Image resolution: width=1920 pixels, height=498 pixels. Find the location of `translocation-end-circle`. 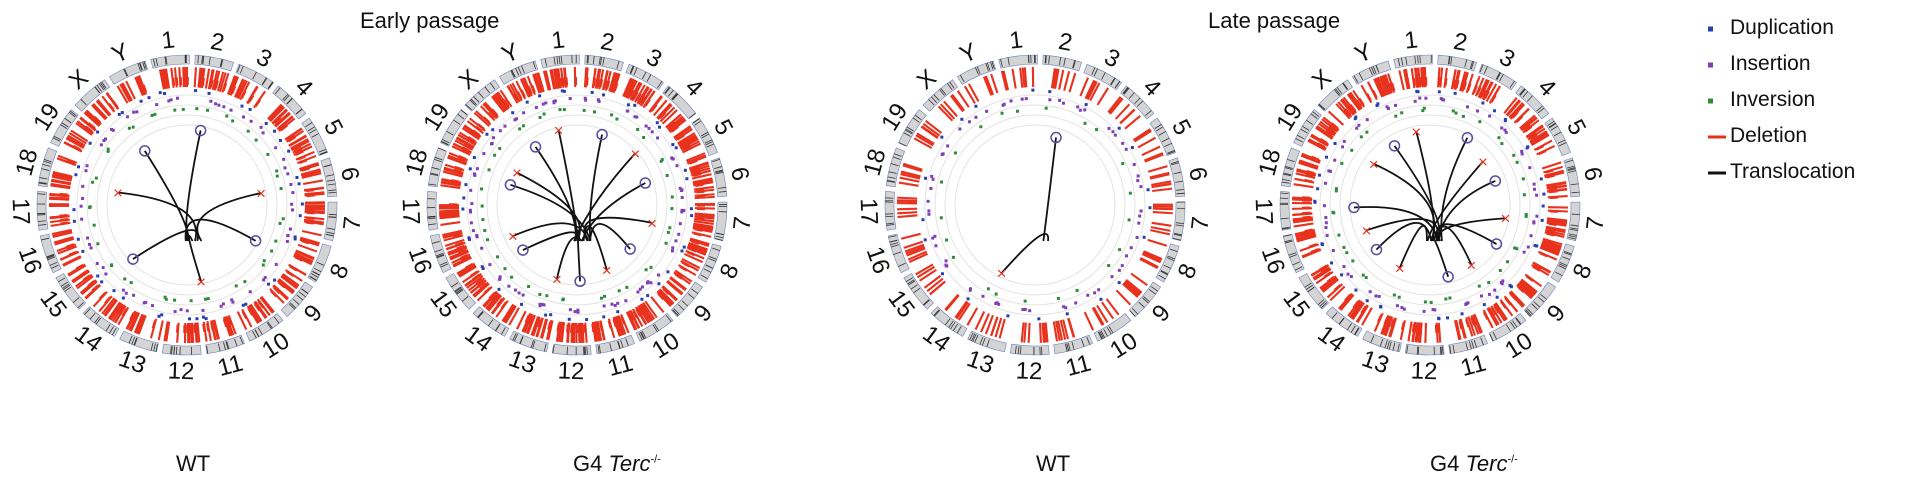

translocation-end-circle is located at coordinates (1495, 181).